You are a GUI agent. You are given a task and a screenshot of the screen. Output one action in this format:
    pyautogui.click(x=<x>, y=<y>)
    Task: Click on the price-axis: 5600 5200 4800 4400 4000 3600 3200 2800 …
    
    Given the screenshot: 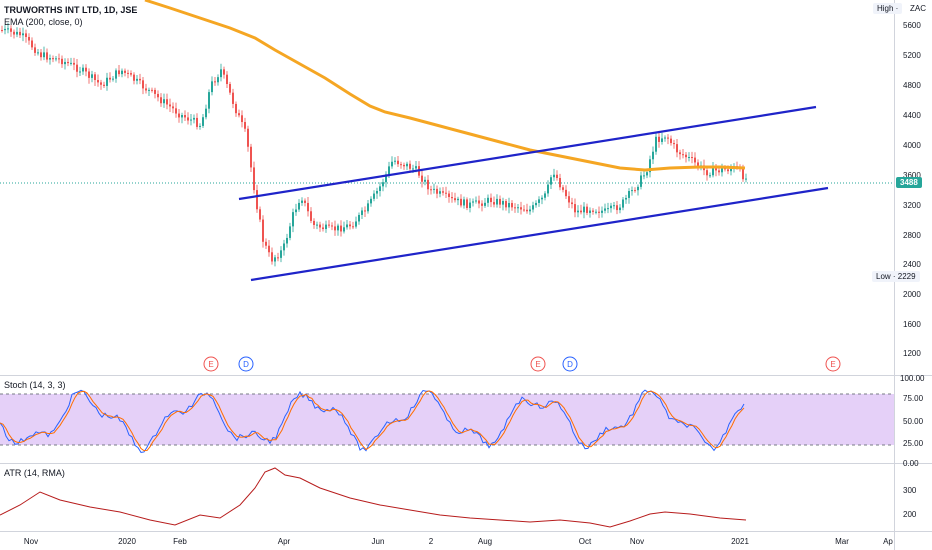 What is the action you would take?
    pyautogui.click(x=912, y=189)
    